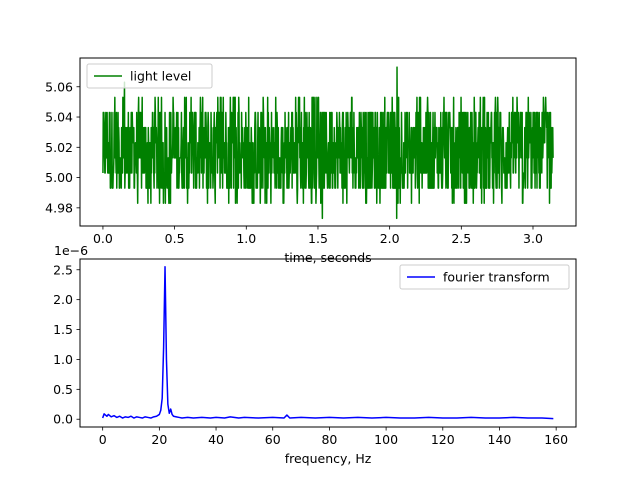 This screenshot has height=480, width=640. I want to click on x-tick-label: 20, so click(159, 439).